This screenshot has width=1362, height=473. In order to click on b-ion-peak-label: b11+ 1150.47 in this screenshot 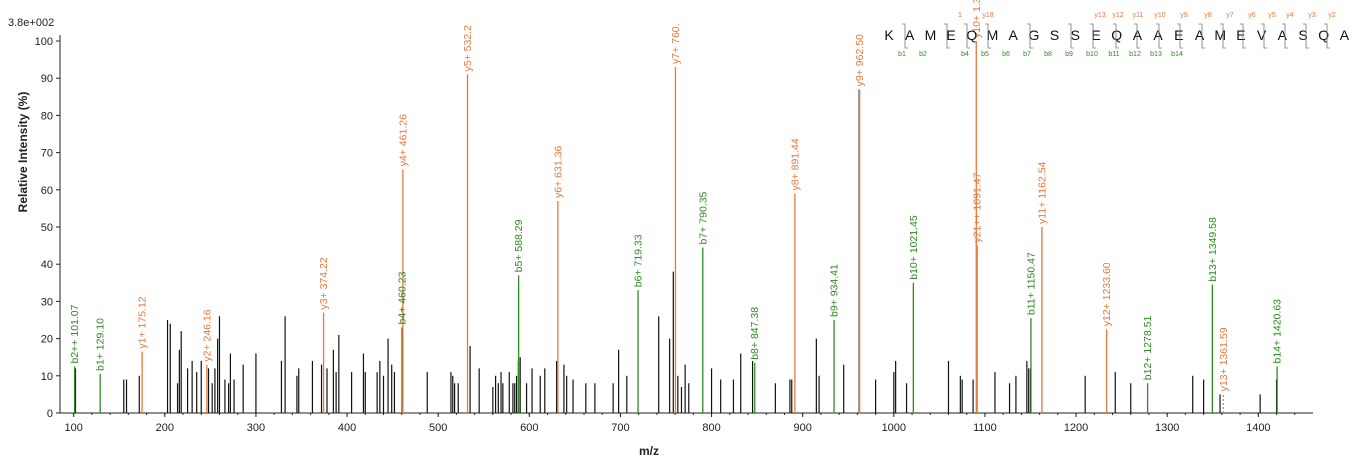, I will do `click(1031, 283)`.